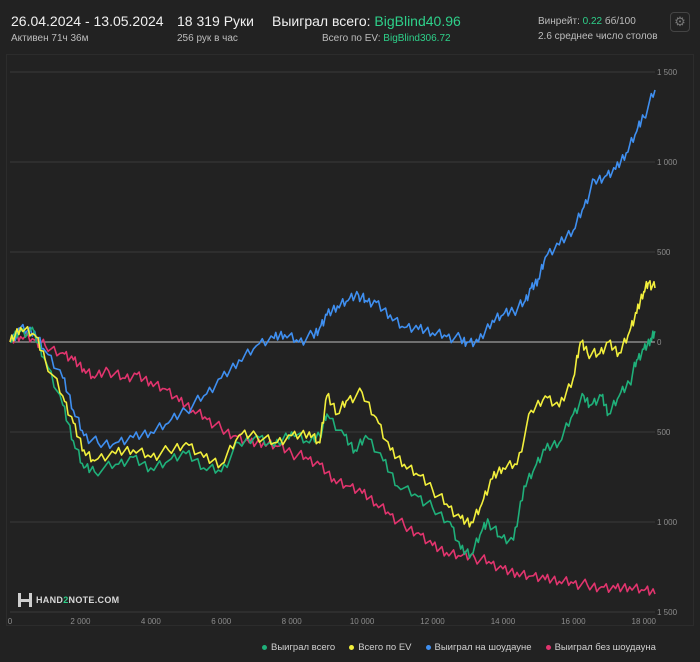 This screenshot has width=700, height=662. What do you see at coordinates (573, 621) in the screenshot?
I see `x-tick-label: 16 000` at bounding box center [573, 621].